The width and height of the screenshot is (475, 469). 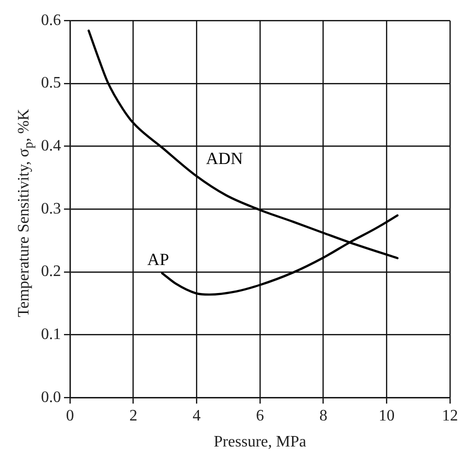 I want to click on y-tick-label: 0.3, so click(x=51, y=209).